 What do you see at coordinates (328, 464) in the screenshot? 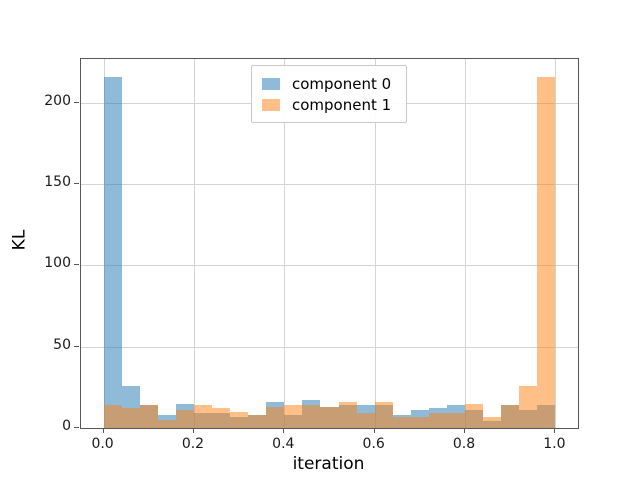
I see `x-axis-label: iteration` at bounding box center [328, 464].